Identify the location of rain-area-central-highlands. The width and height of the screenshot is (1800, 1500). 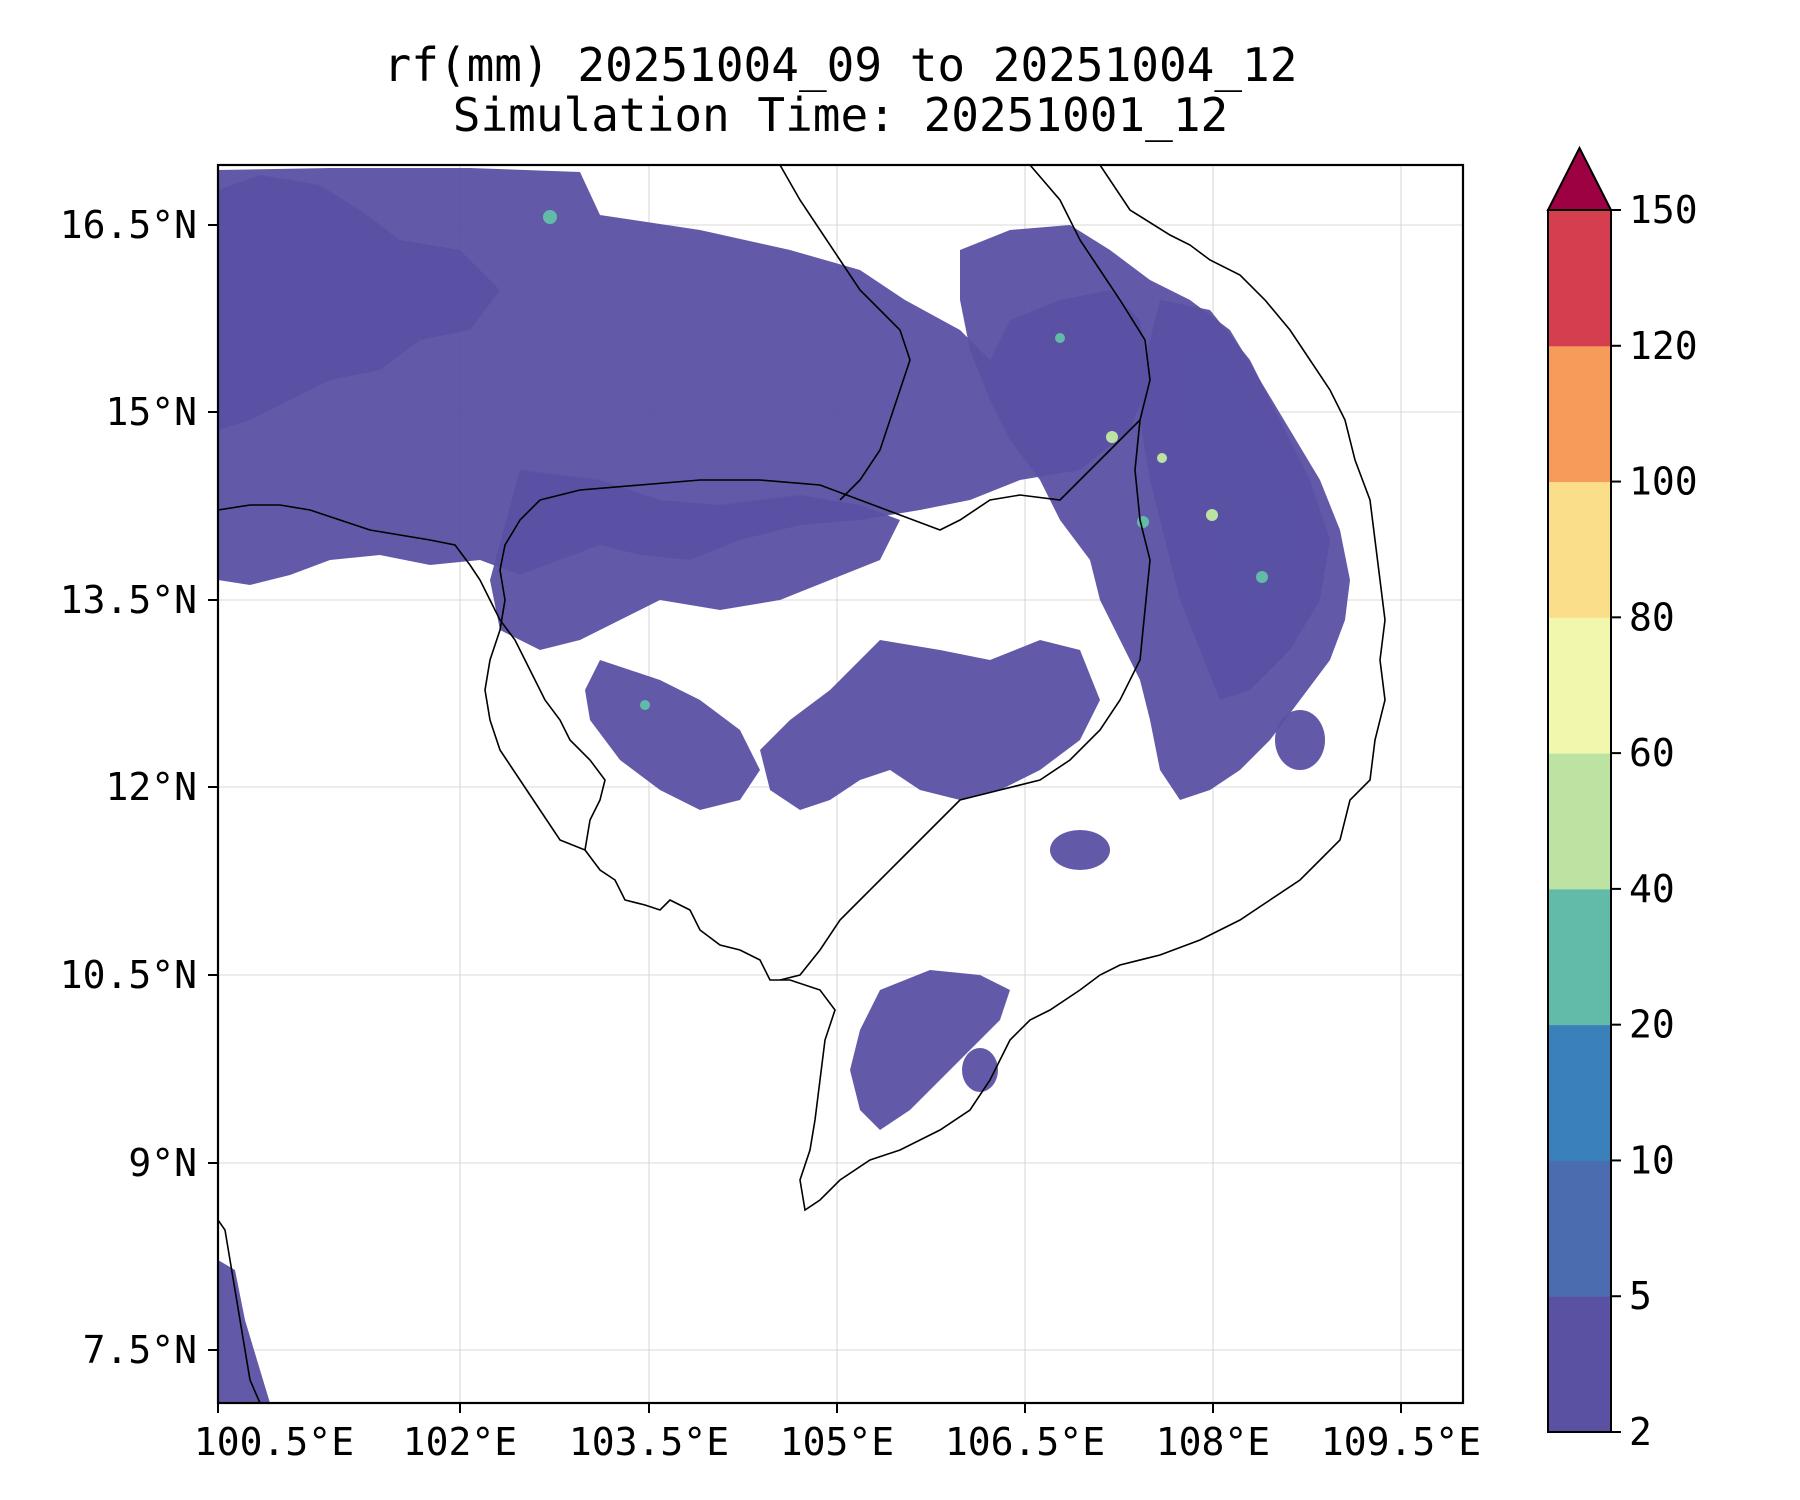
(930, 725).